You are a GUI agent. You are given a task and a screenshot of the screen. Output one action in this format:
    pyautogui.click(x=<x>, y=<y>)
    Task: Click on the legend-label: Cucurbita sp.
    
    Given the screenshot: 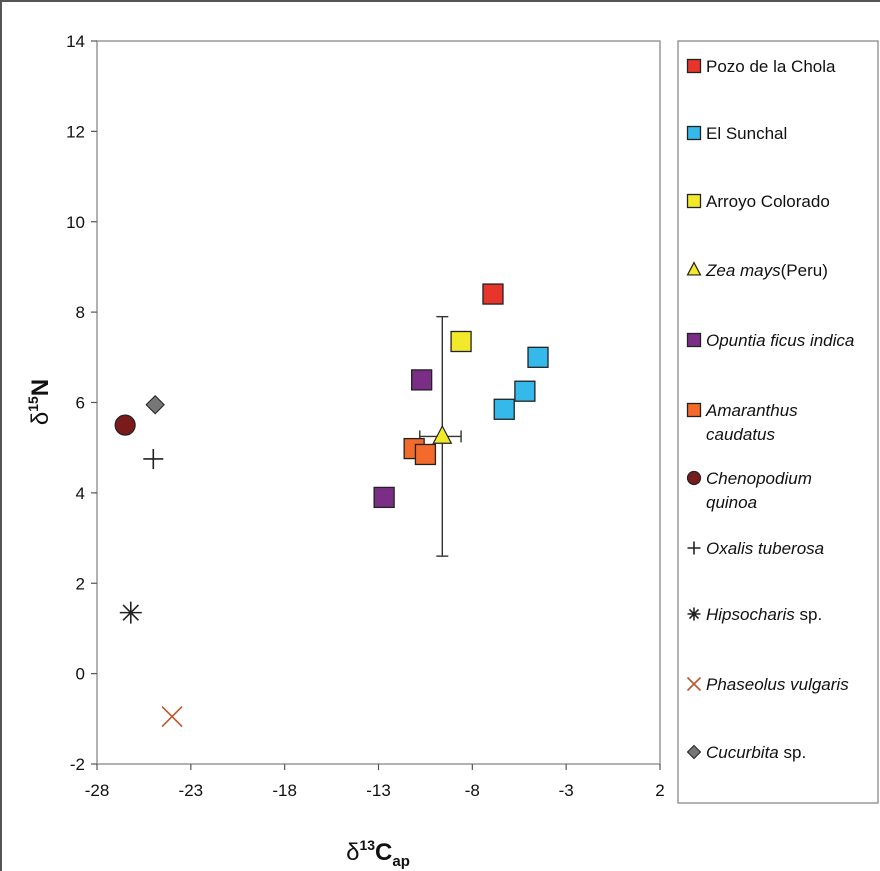 What is the action you would take?
    pyautogui.click(x=756, y=752)
    